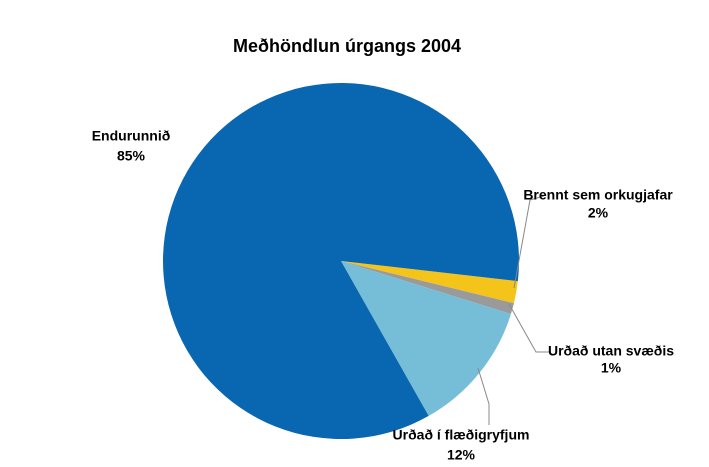 The height and width of the screenshot is (467, 709). What do you see at coordinates (461, 455) in the screenshot?
I see `slice-value-label: 12%` at bounding box center [461, 455].